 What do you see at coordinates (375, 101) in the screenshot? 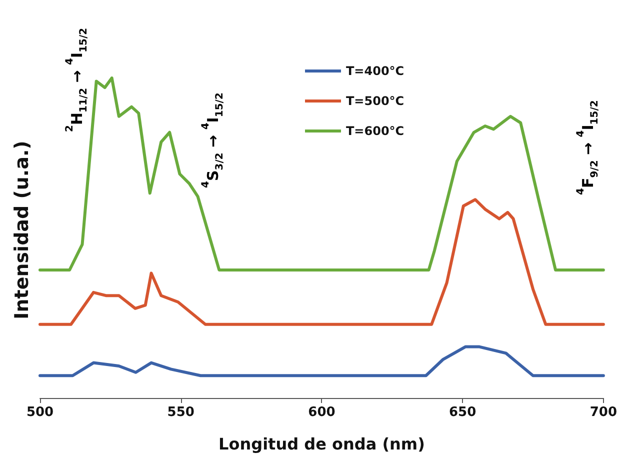
I see `legend-label: T=500°C` at bounding box center [375, 101].